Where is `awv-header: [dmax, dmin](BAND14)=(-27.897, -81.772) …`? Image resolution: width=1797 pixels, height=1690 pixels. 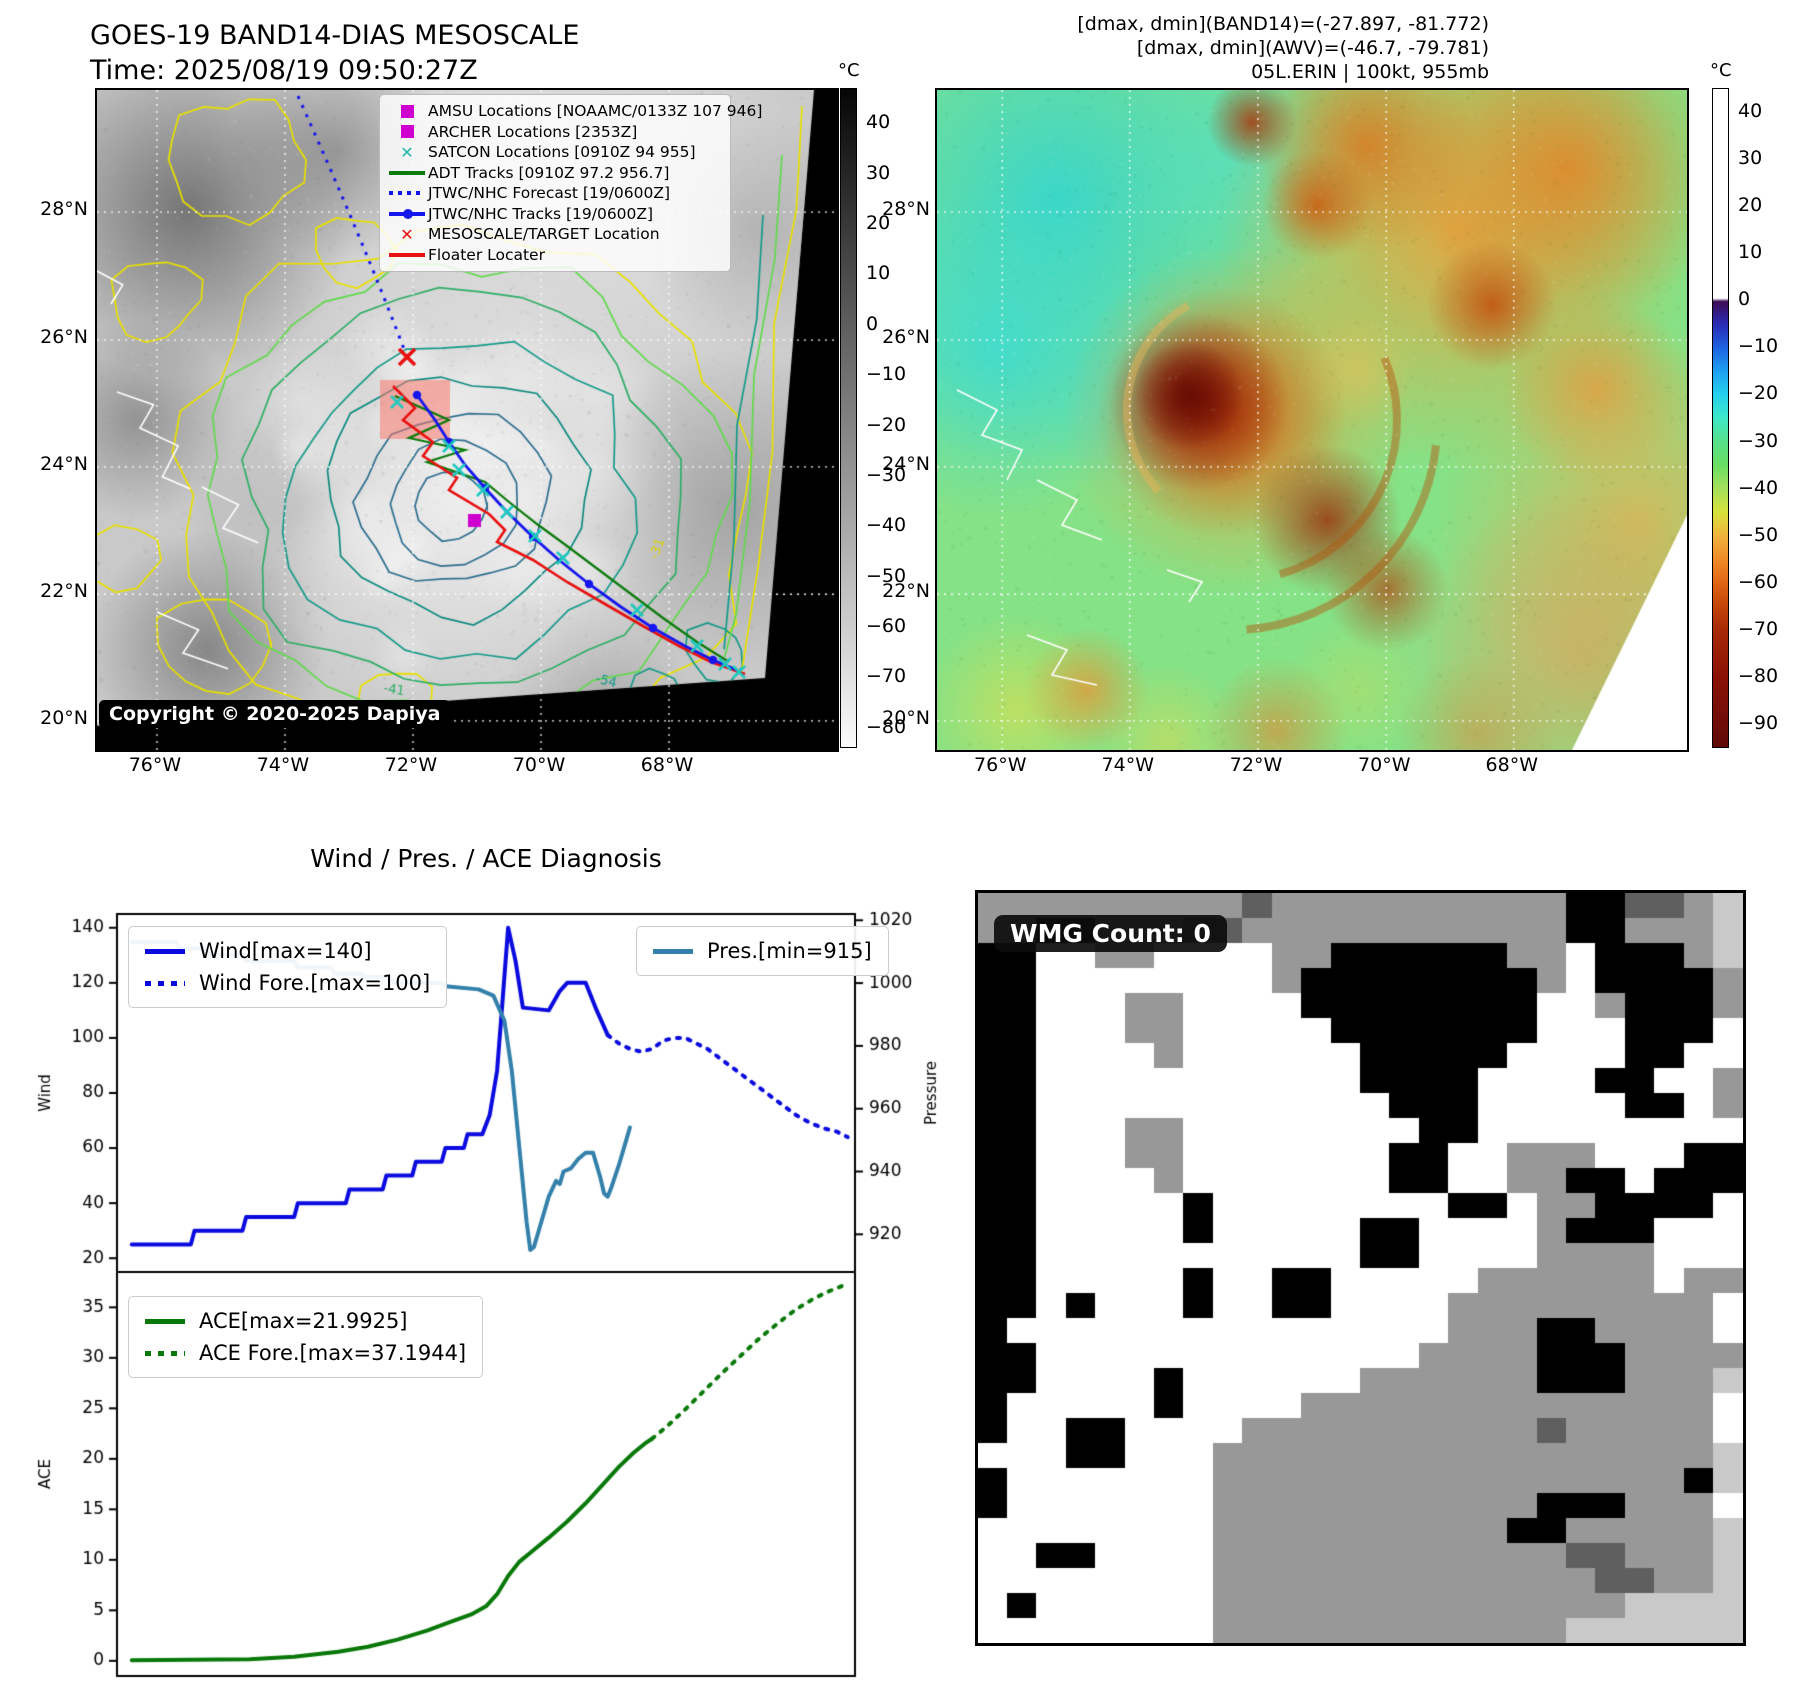 awv-header: [dmax, dmin](BAND14)=(-27.897, -81.772) … is located at coordinates (1283, 48).